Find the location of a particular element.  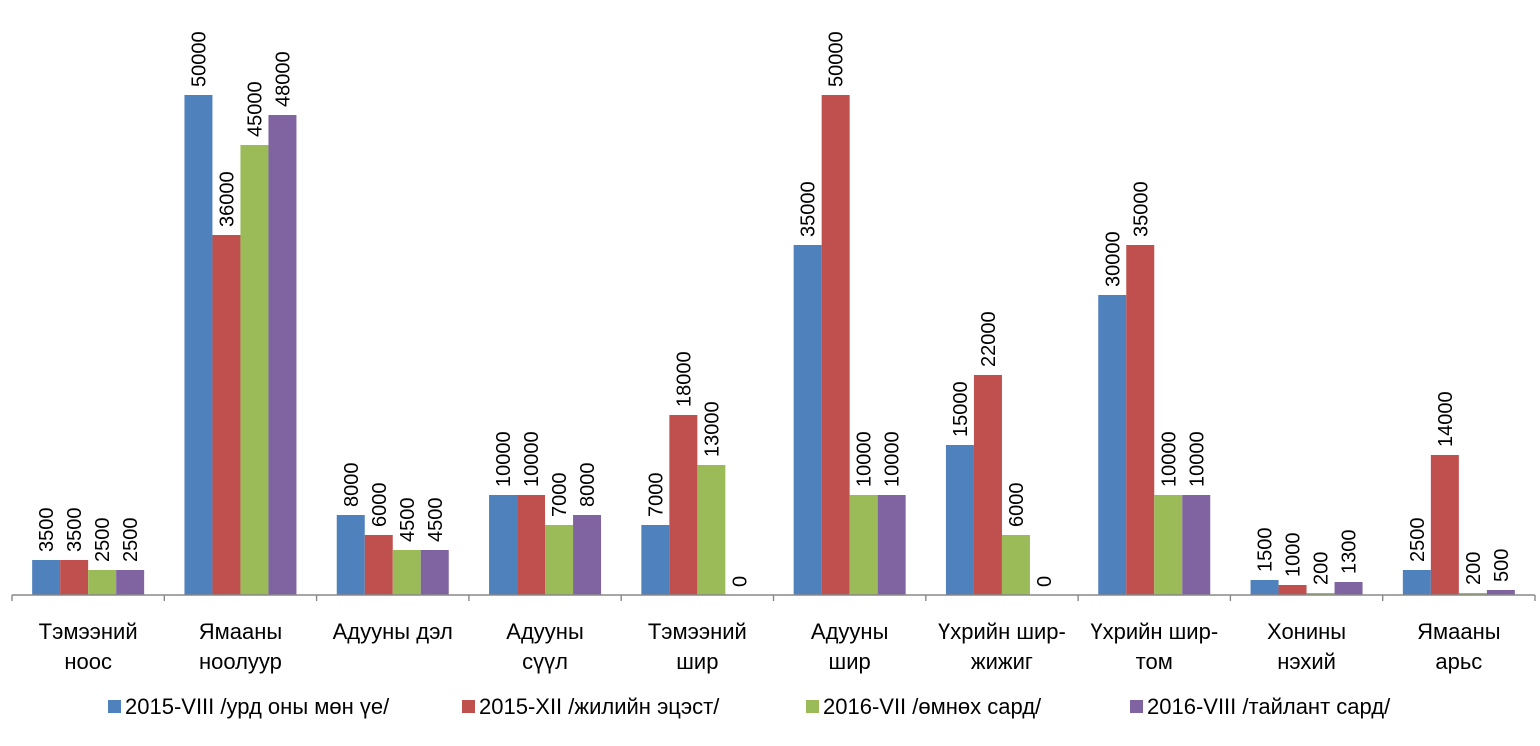

data-label: 1300 is located at coordinates (1350, 552).